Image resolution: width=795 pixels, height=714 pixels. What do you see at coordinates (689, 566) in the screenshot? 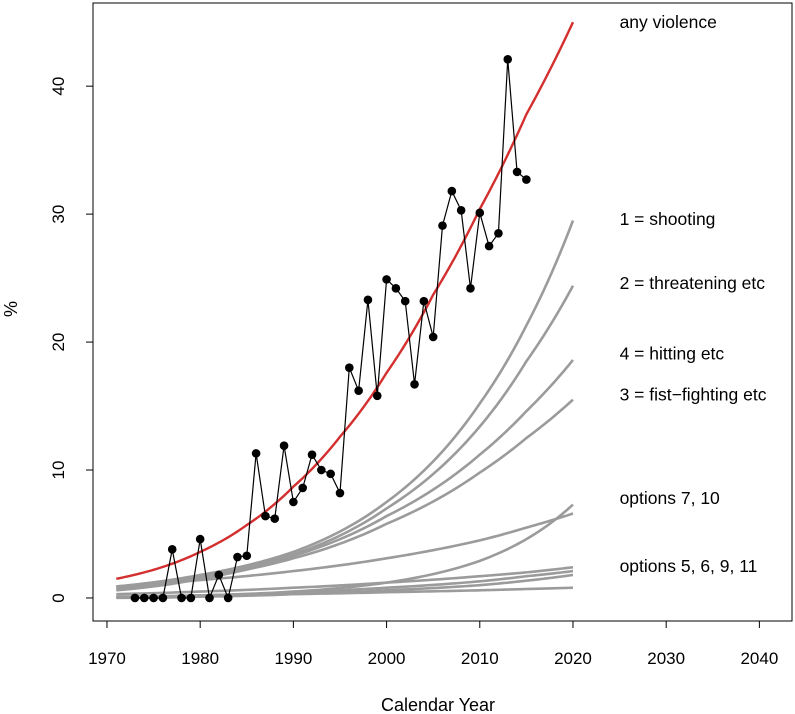
I see `annotation-label: options 5, 6, 9, 11` at bounding box center [689, 566].